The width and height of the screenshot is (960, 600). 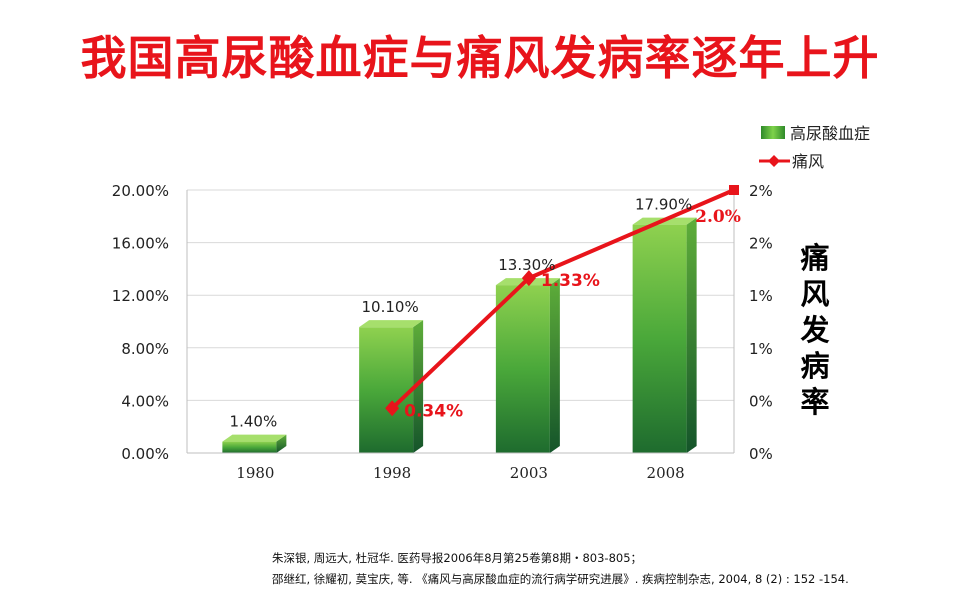 I want to click on bar-value-label: 17.90%, so click(x=663, y=205).